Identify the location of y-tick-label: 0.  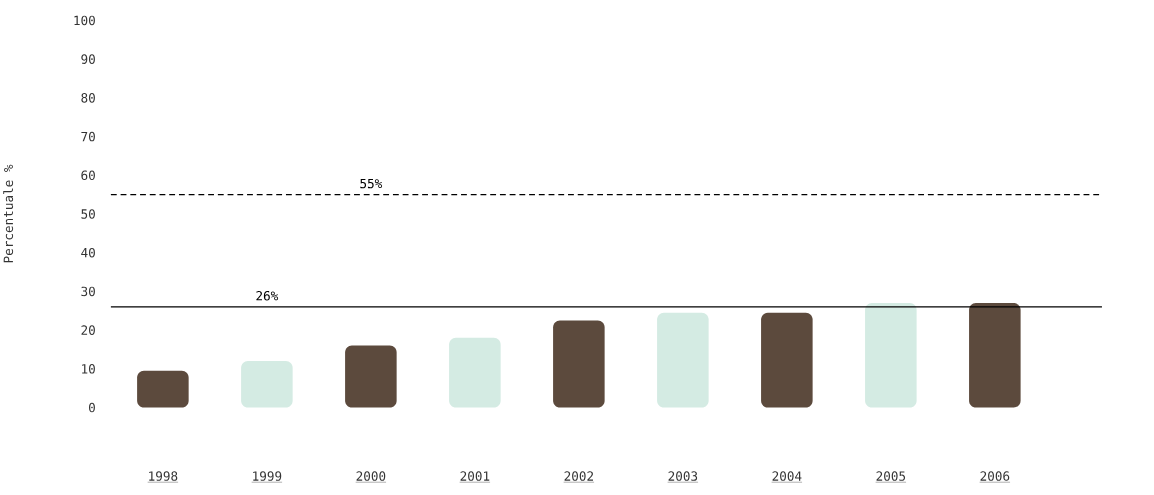
(91, 407).